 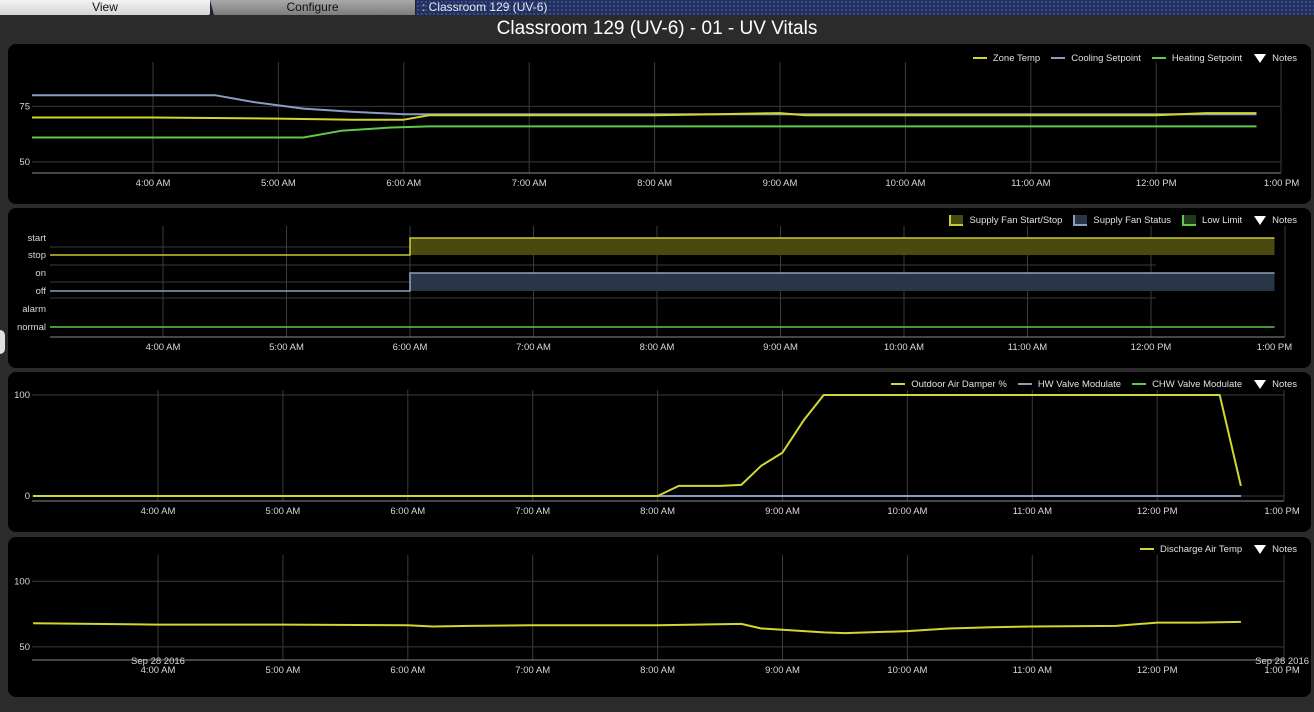 I want to click on legend-item-heating-setpoint: Heating Setpoint, so click(x=1197, y=58).